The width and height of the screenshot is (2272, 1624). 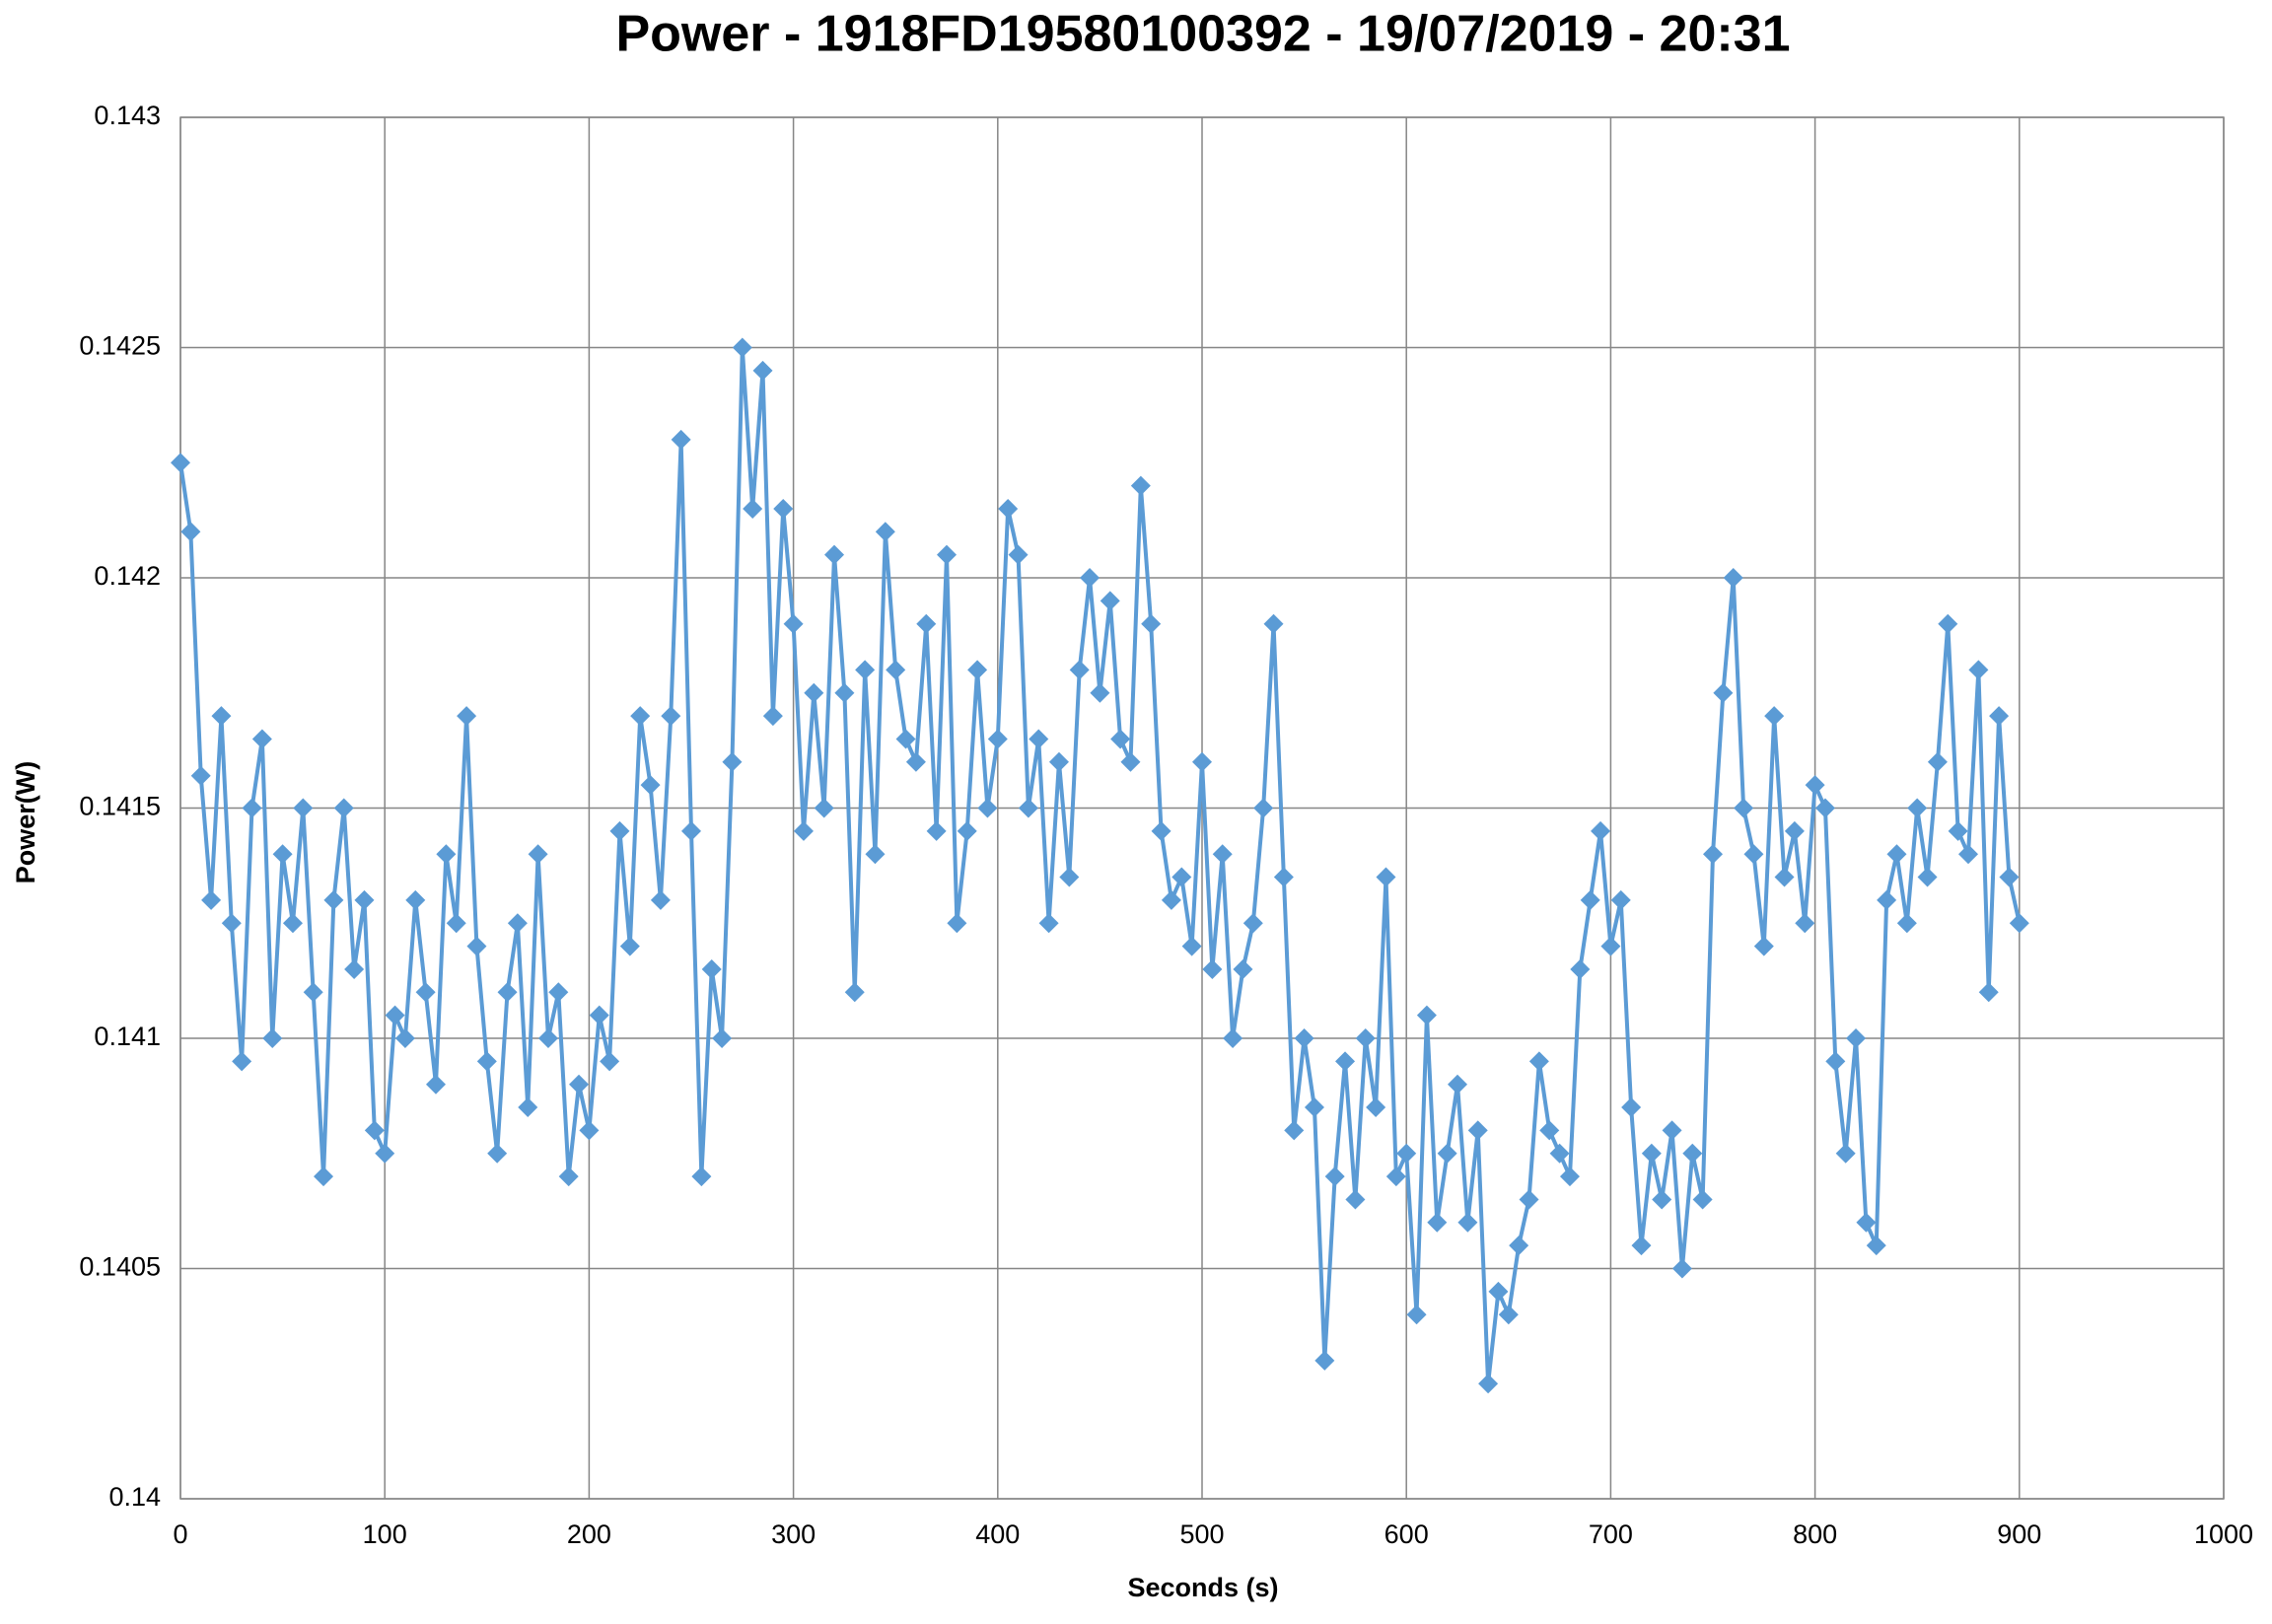 What do you see at coordinates (128, 576) in the screenshot?
I see `y-tick-label: 0.142` at bounding box center [128, 576].